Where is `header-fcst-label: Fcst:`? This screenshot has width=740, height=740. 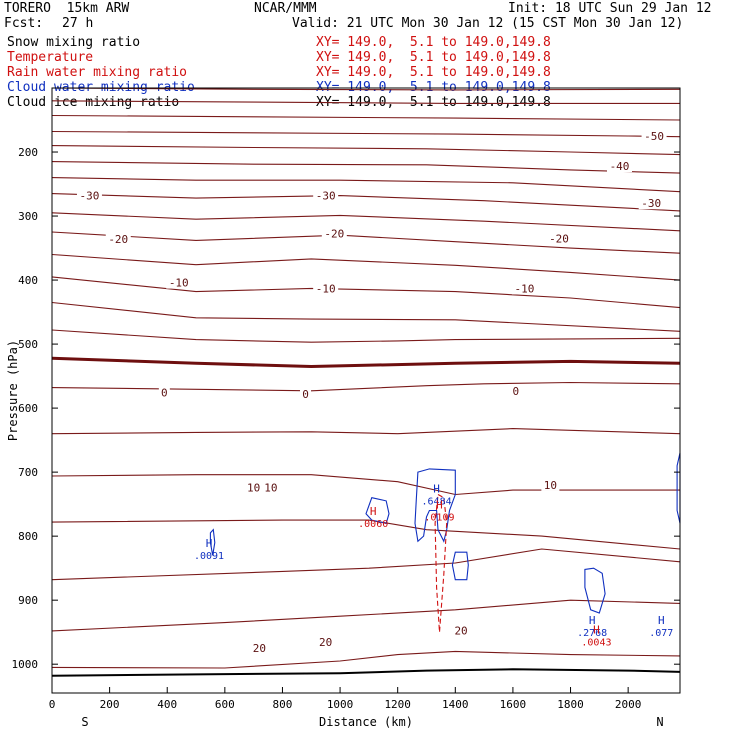 header-fcst-label: Fcst: is located at coordinates (24, 23).